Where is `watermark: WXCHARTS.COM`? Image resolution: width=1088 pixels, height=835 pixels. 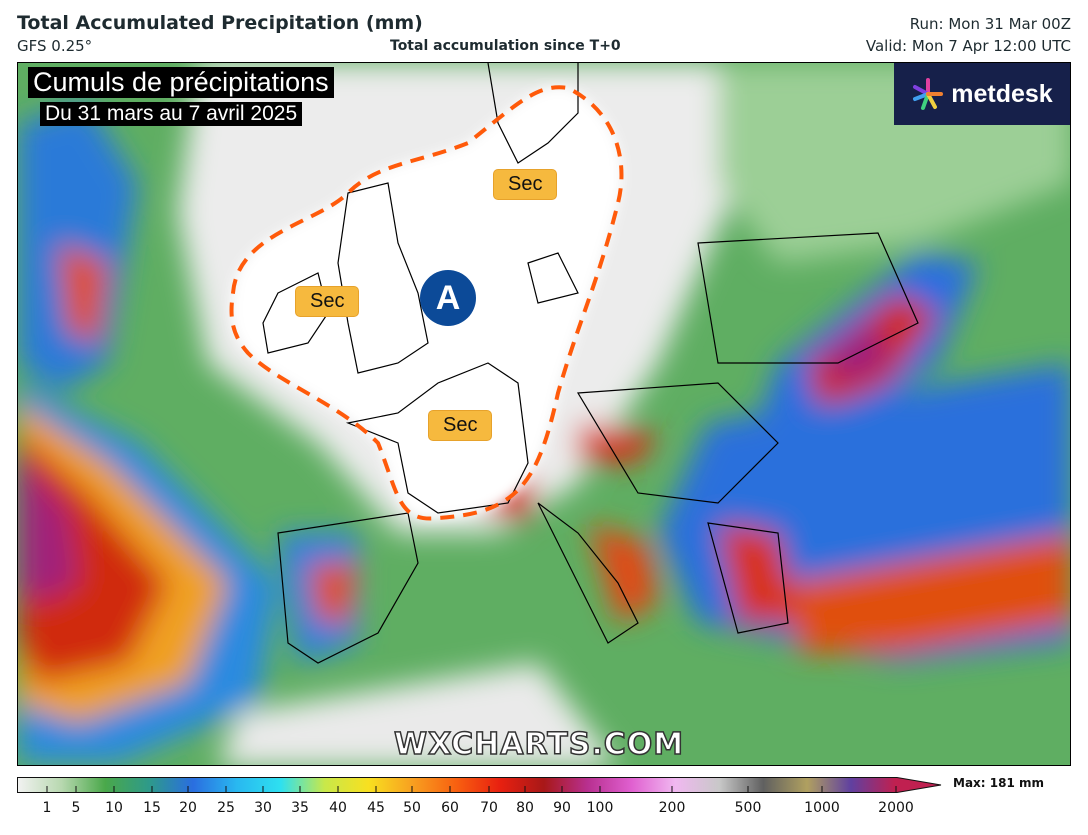 watermark: WXCHARTS.COM is located at coordinates (539, 744).